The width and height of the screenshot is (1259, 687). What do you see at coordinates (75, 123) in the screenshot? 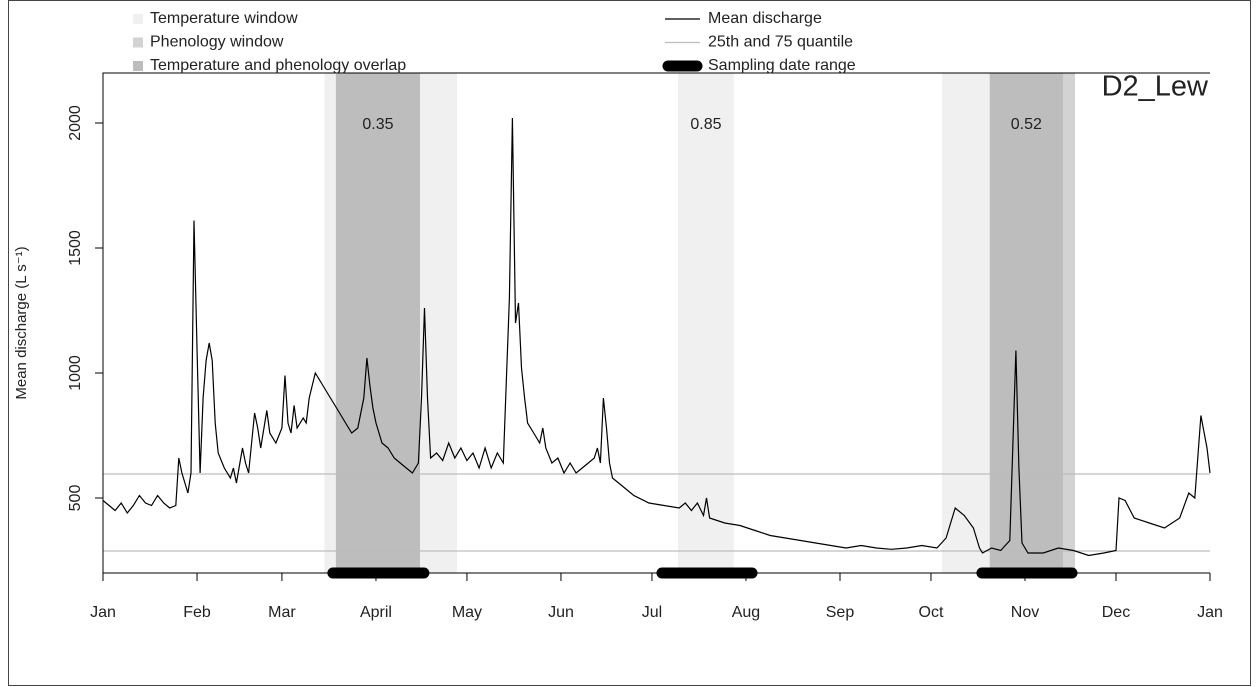
I see `y-tick-label: 2000` at bounding box center [75, 123].